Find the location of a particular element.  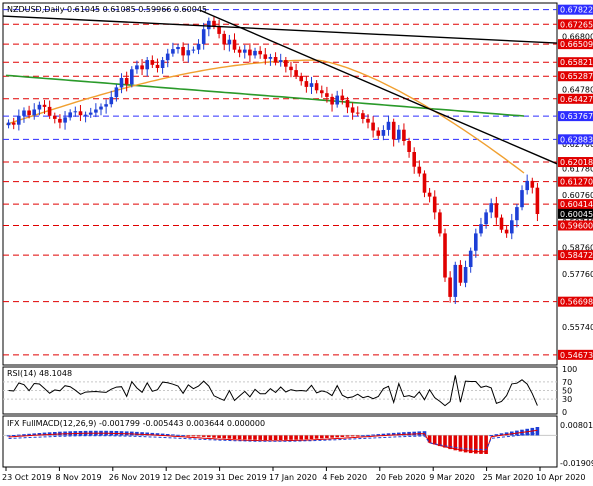

trendline is located at coordinates (280, 29).